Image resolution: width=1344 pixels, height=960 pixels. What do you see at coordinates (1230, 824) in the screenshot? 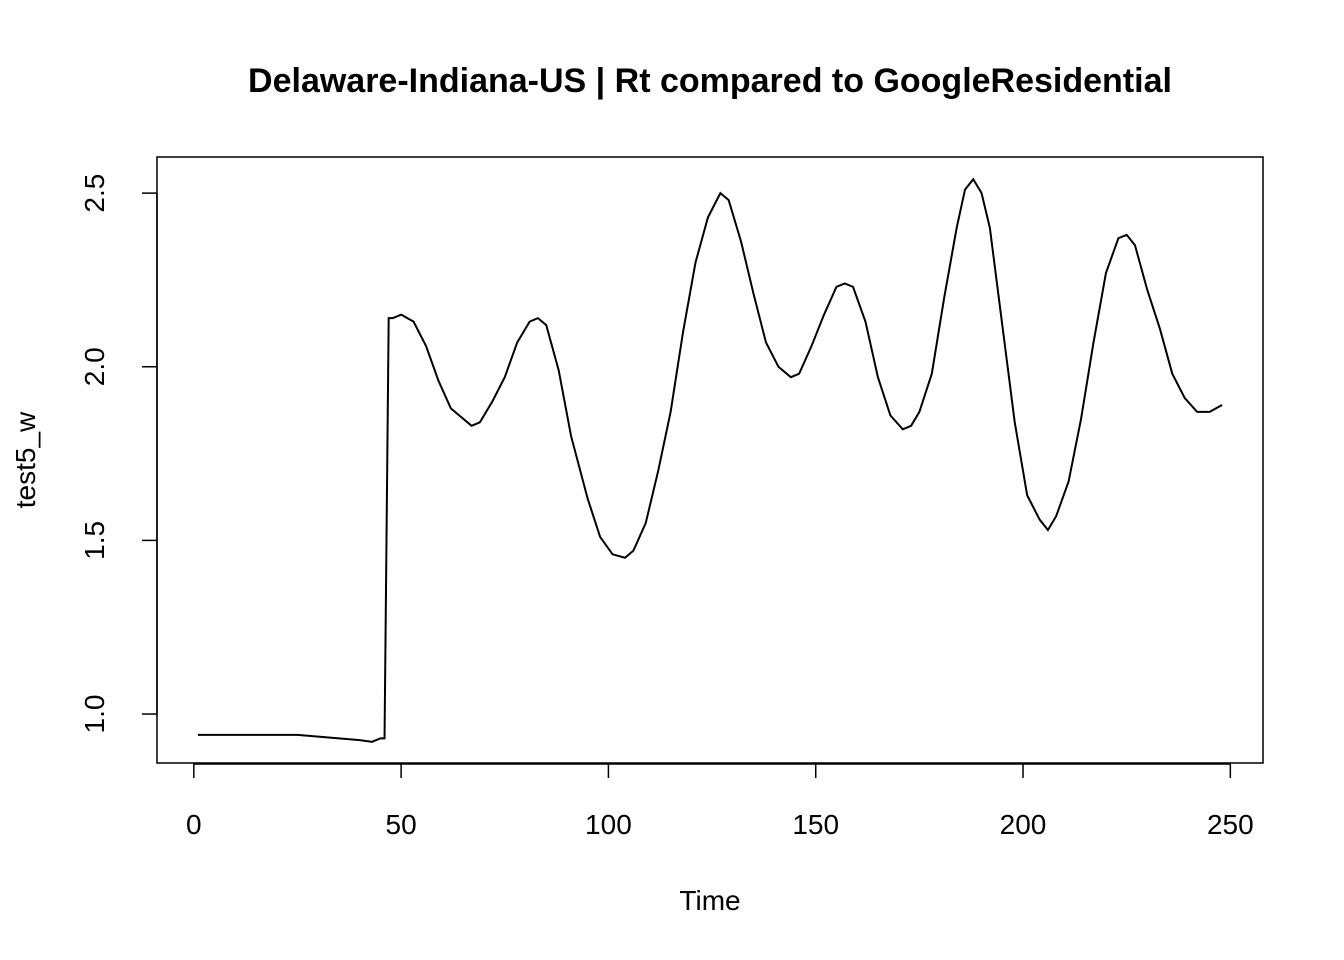
I see `x-tick-label: 250` at bounding box center [1230, 824].